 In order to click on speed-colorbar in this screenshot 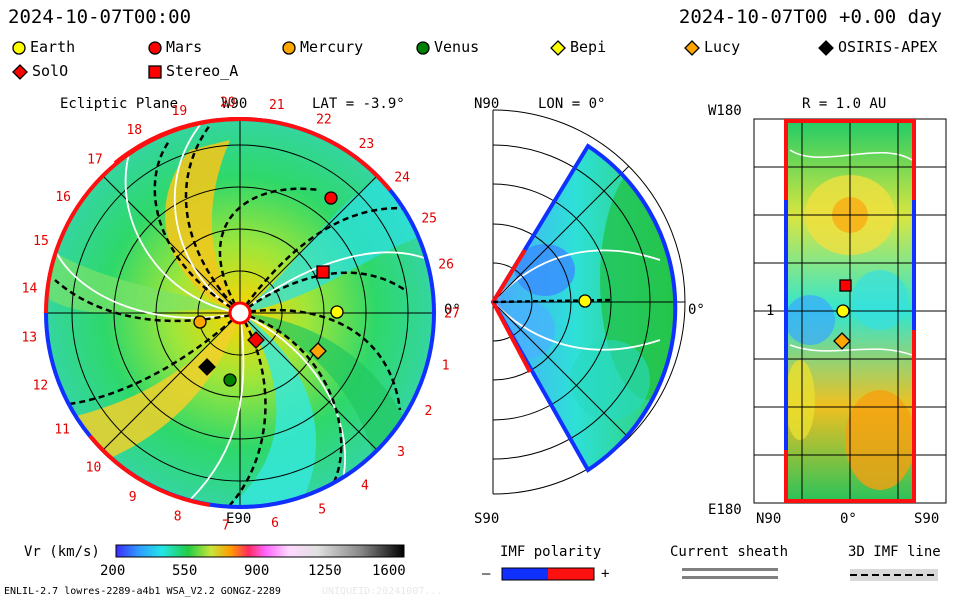, I will do `click(260, 551)`.